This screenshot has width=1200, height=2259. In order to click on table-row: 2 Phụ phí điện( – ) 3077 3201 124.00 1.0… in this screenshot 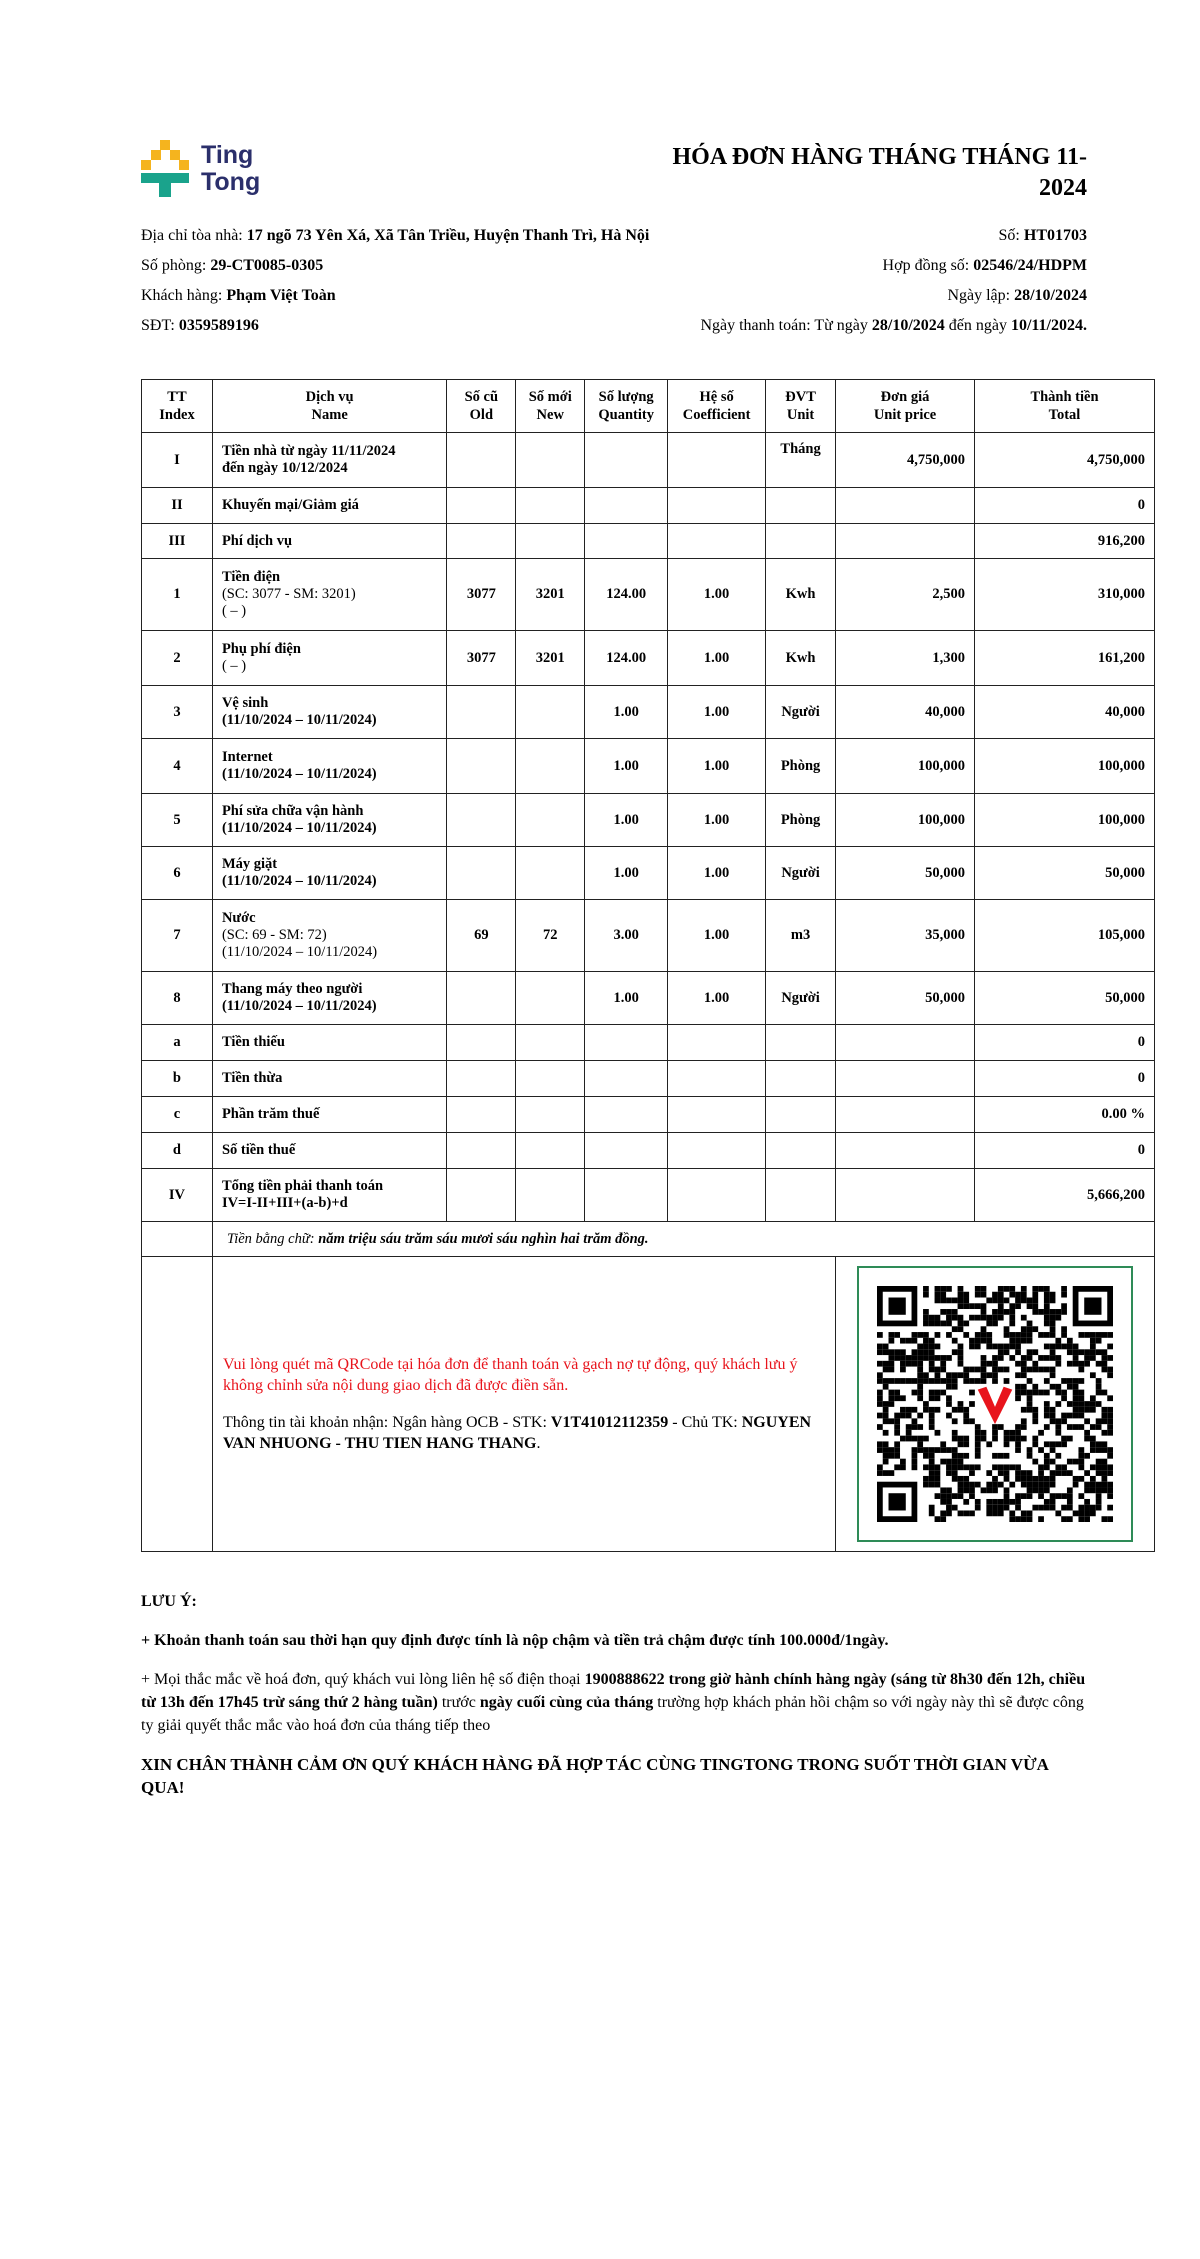, I will do `click(648, 658)`.